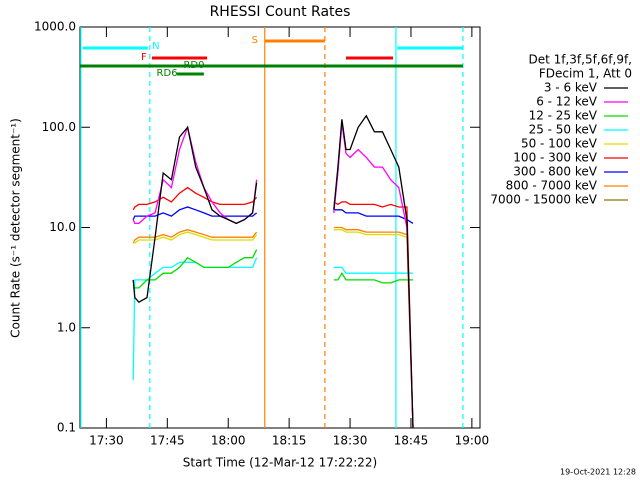 This screenshot has width=640, height=480. What do you see at coordinates (585, 74) in the screenshot?
I see `legend-header: FDecim 1, Att 0` at bounding box center [585, 74].